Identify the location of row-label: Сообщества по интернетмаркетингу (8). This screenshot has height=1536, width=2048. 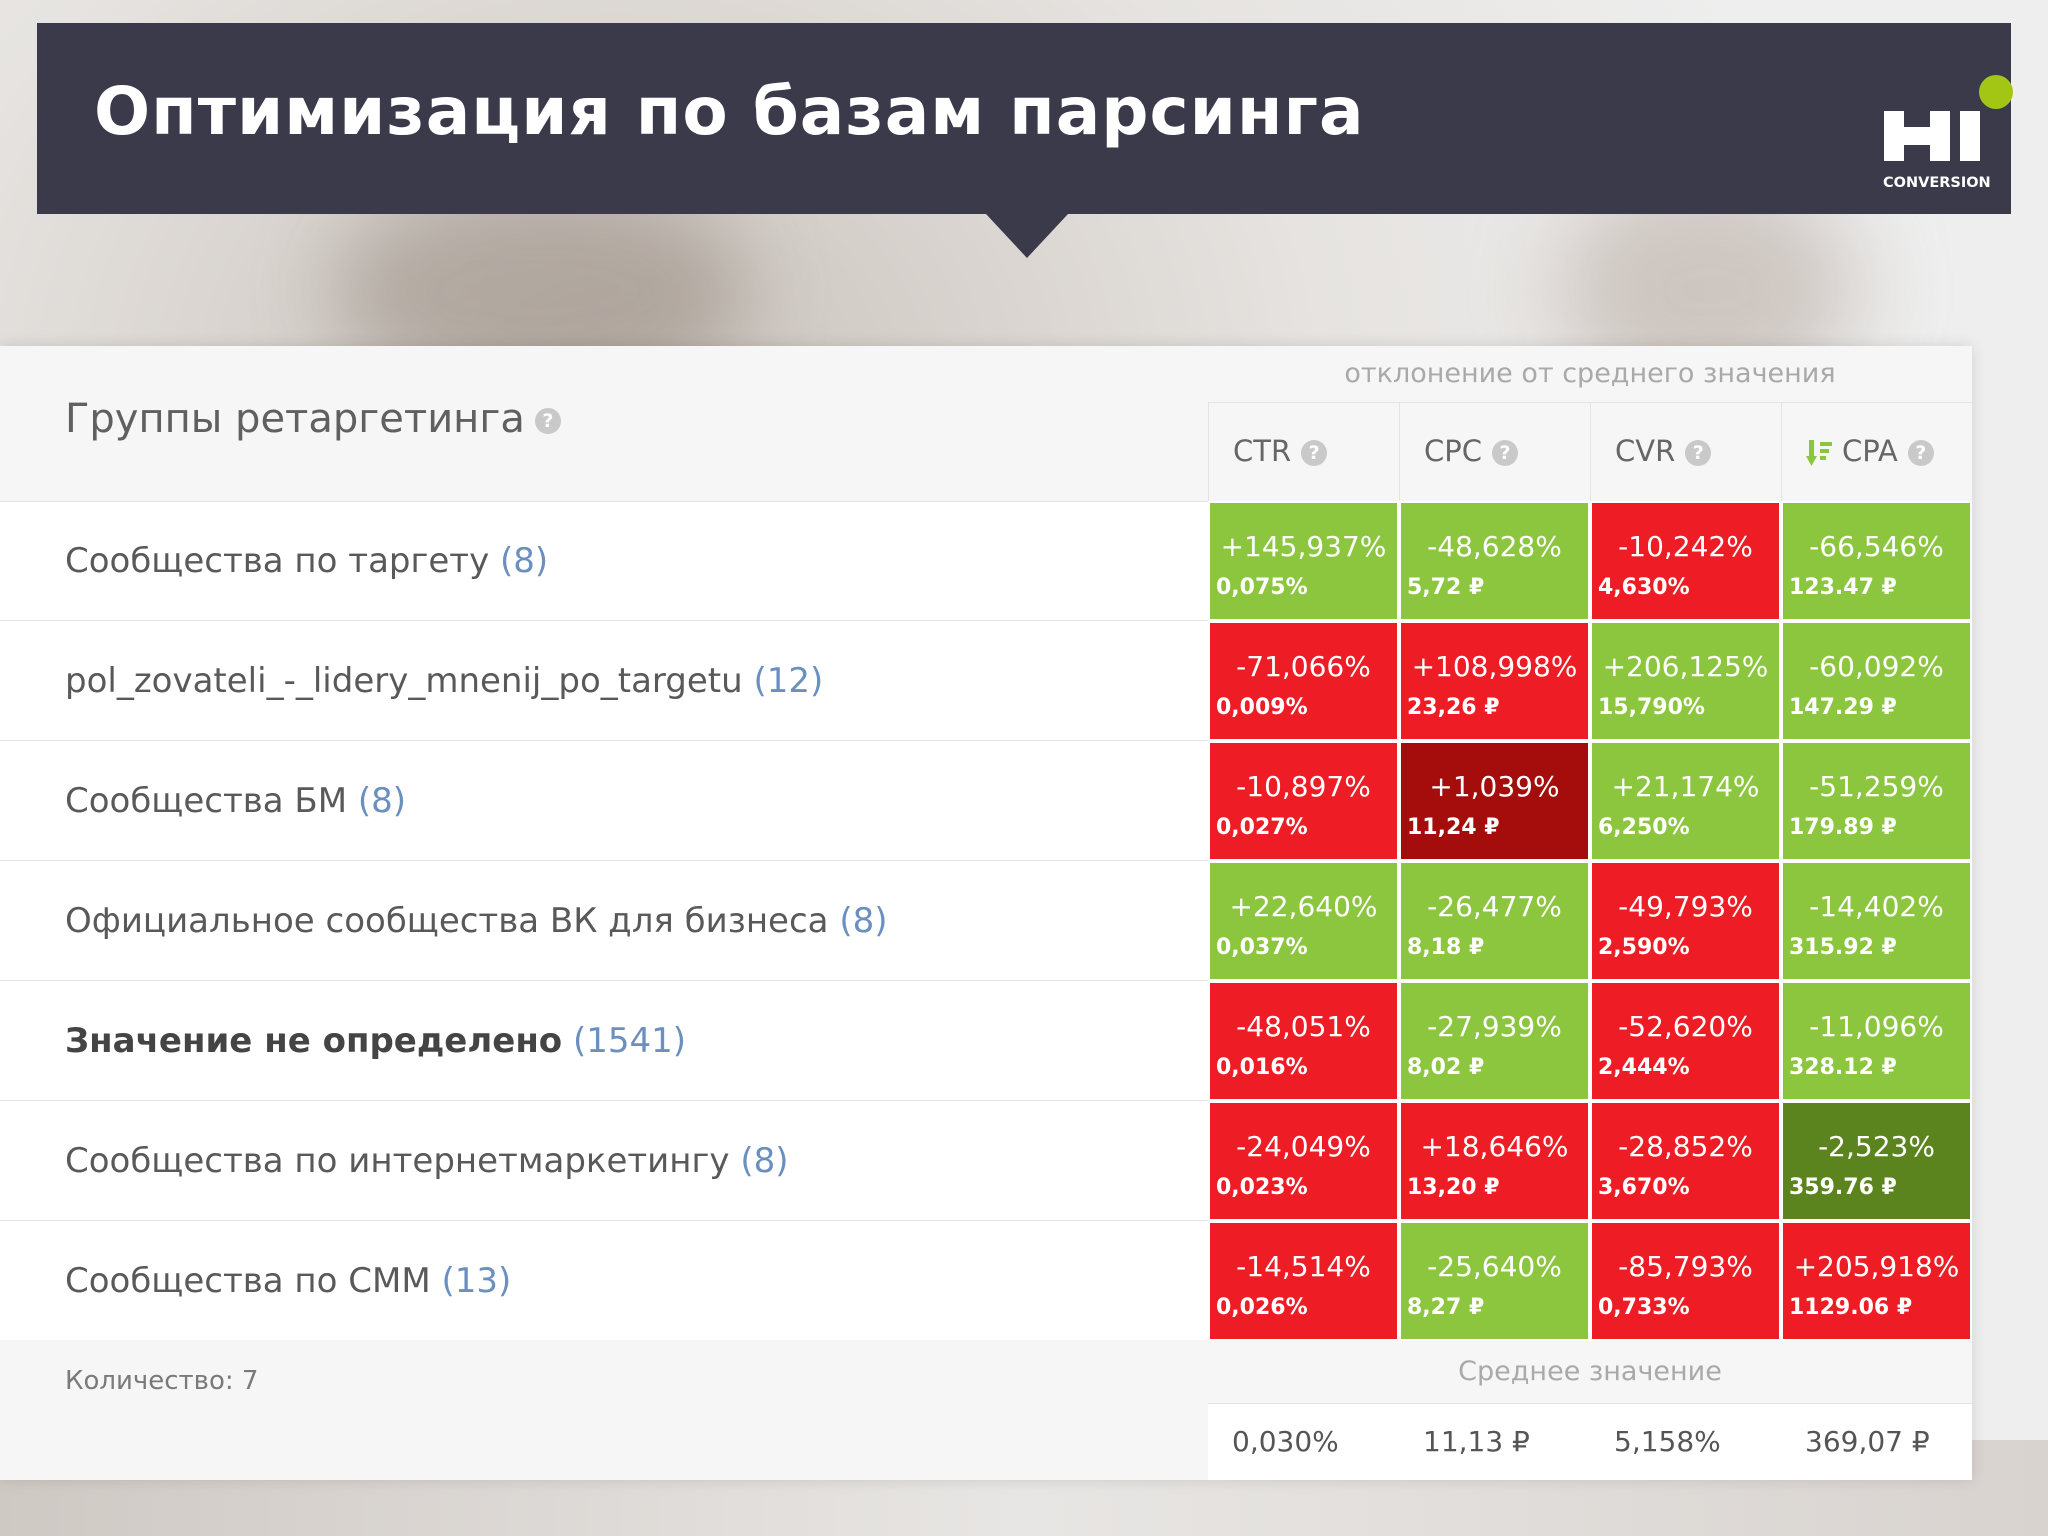
(426, 1161).